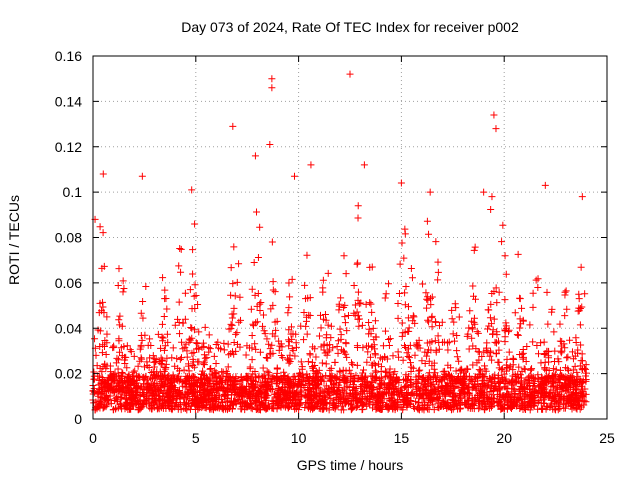 Image resolution: width=640 pixels, height=480 pixels. I want to click on y-tick-label: 0.06, so click(68, 283).